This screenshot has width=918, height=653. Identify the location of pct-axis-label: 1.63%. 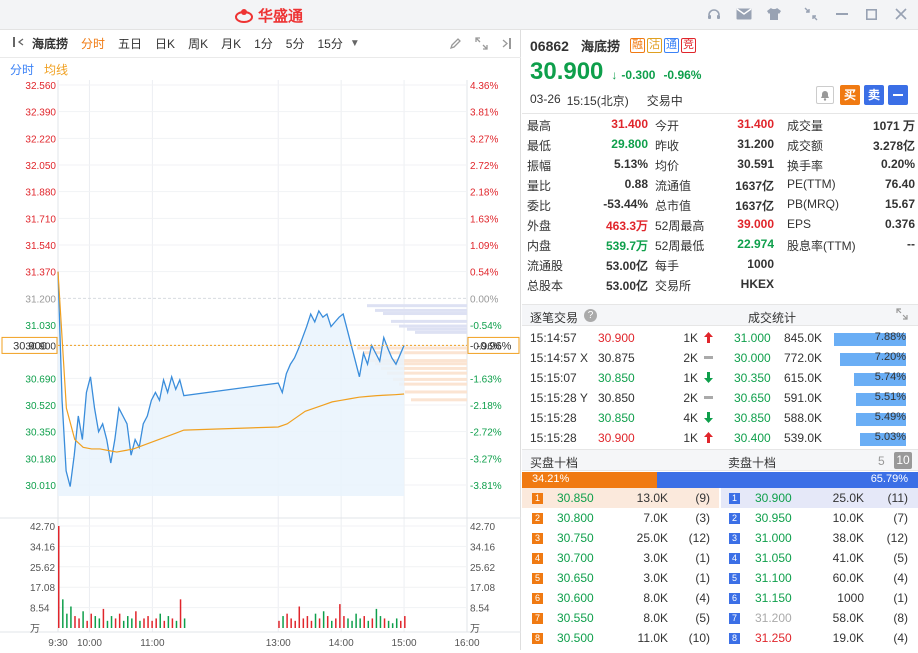
(484, 219).